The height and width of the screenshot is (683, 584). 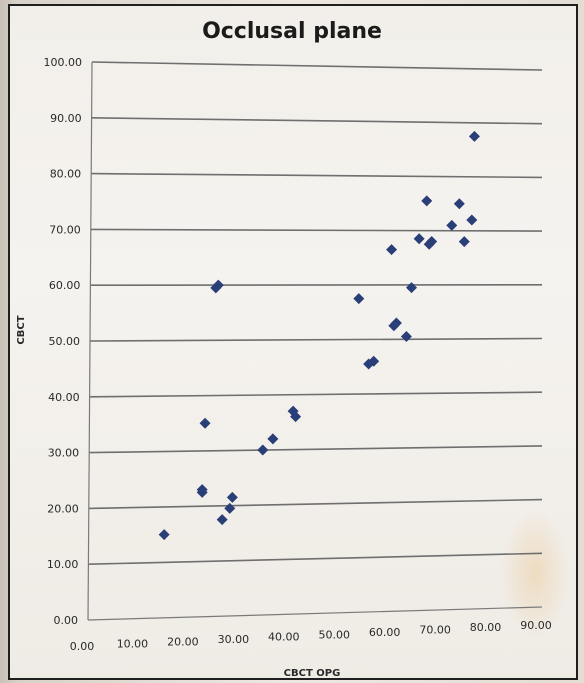 I want to click on y-tick-label: 10.00, so click(x=63, y=564).